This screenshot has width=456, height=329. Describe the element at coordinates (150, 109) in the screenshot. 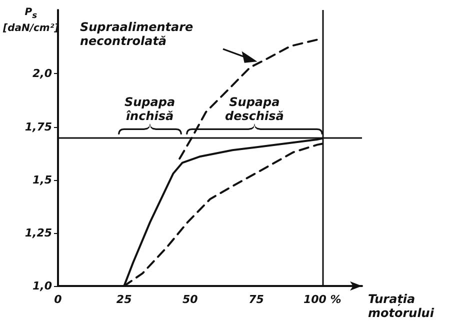

I see `annotation: Supapa închisă` at that location.